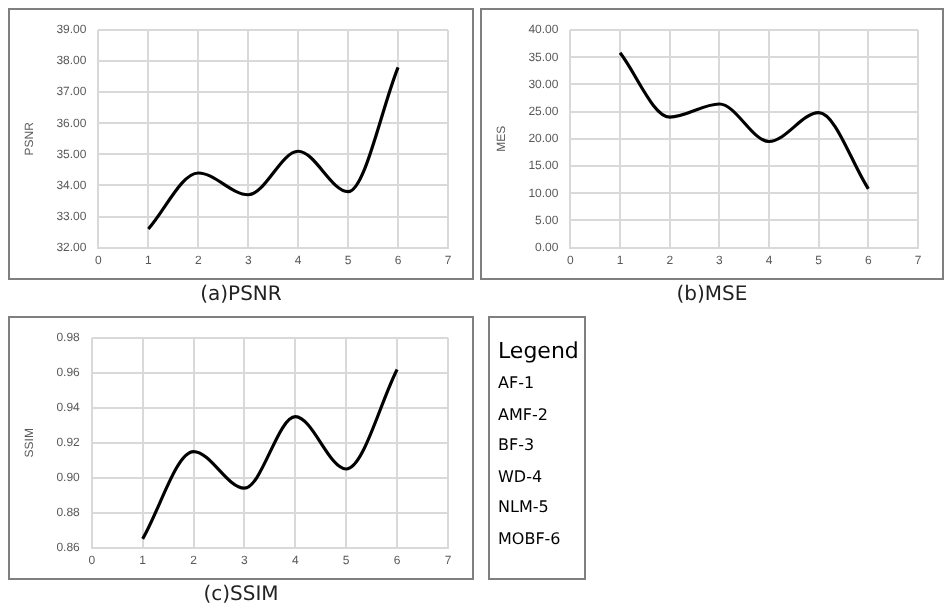 This screenshot has height=610, width=948. What do you see at coordinates (524, 415) in the screenshot?
I see `text: AMF-2` at bounding box center [524, 415].